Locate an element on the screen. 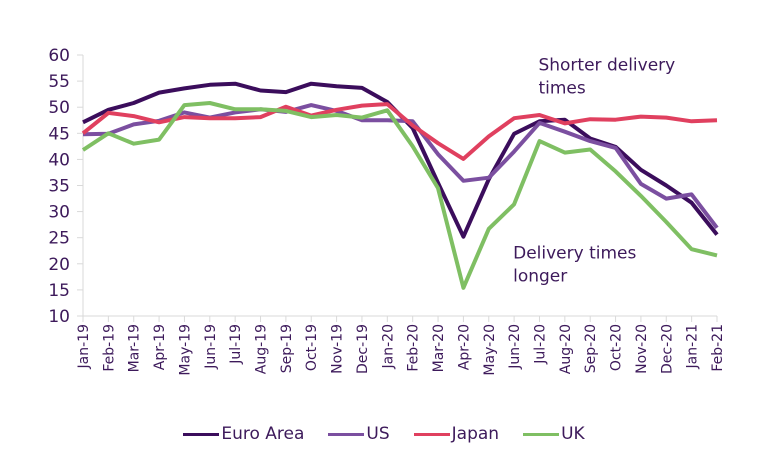  x-tick-label: May-20 is located at coordinates (490, 350).